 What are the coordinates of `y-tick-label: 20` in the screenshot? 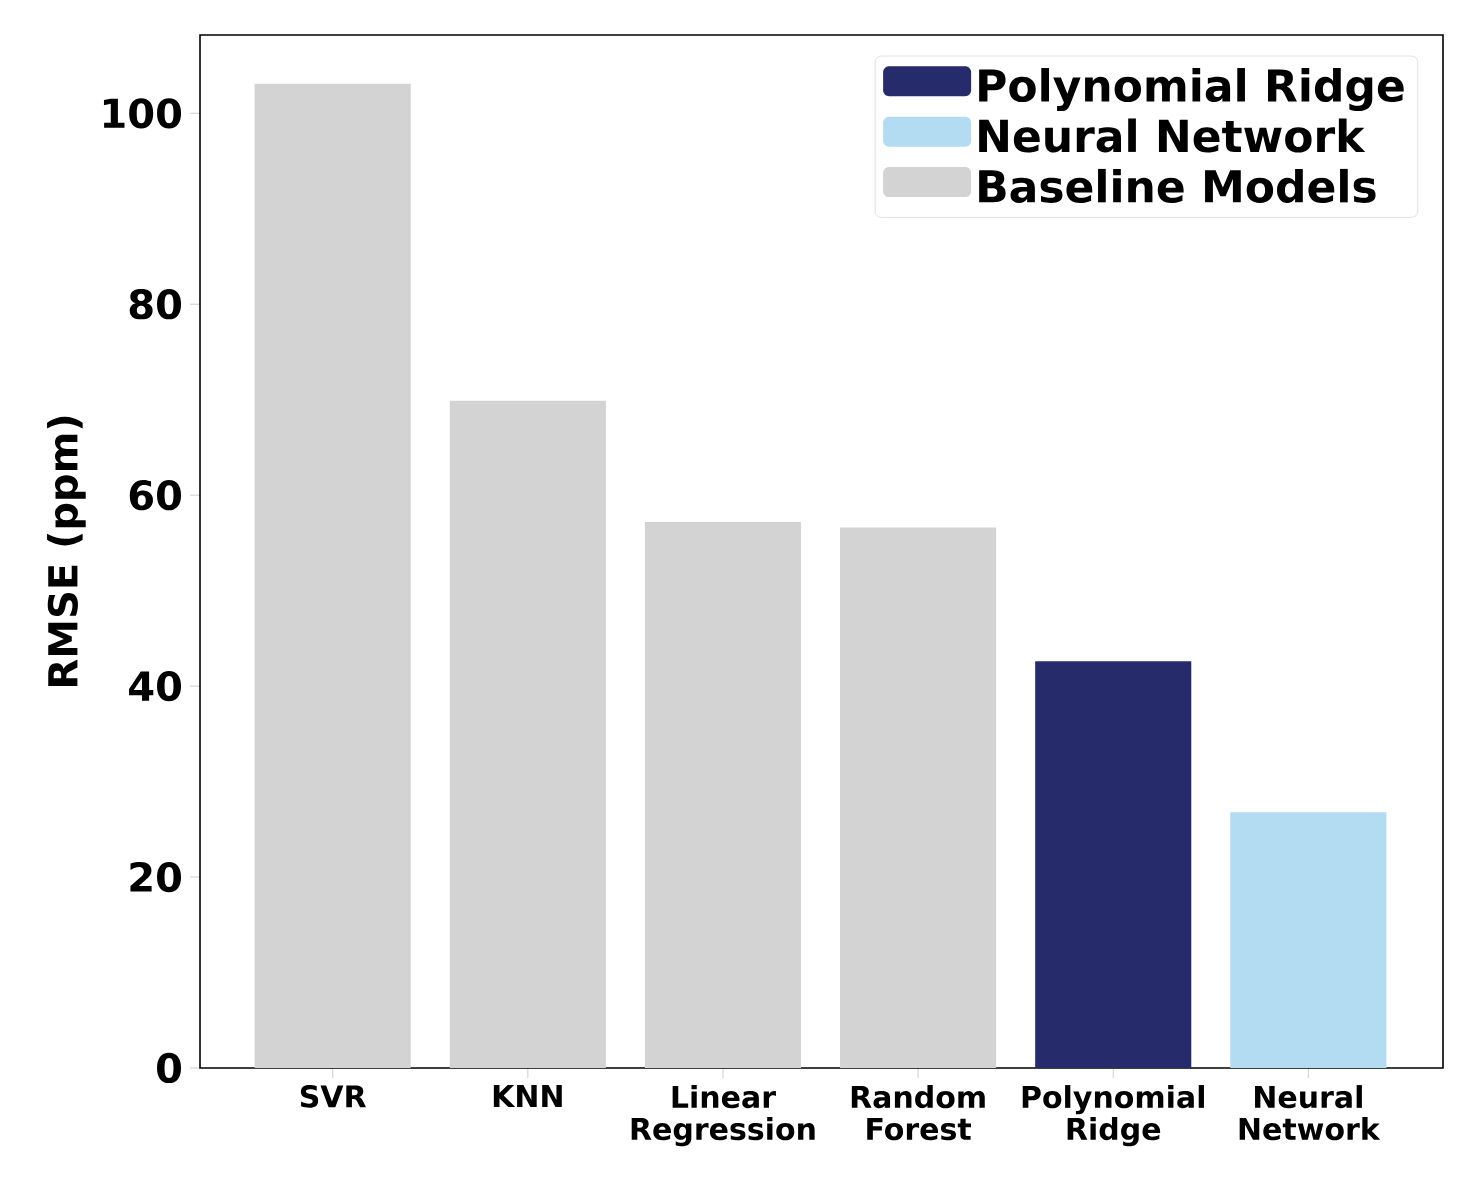 It's located at (156, 877).